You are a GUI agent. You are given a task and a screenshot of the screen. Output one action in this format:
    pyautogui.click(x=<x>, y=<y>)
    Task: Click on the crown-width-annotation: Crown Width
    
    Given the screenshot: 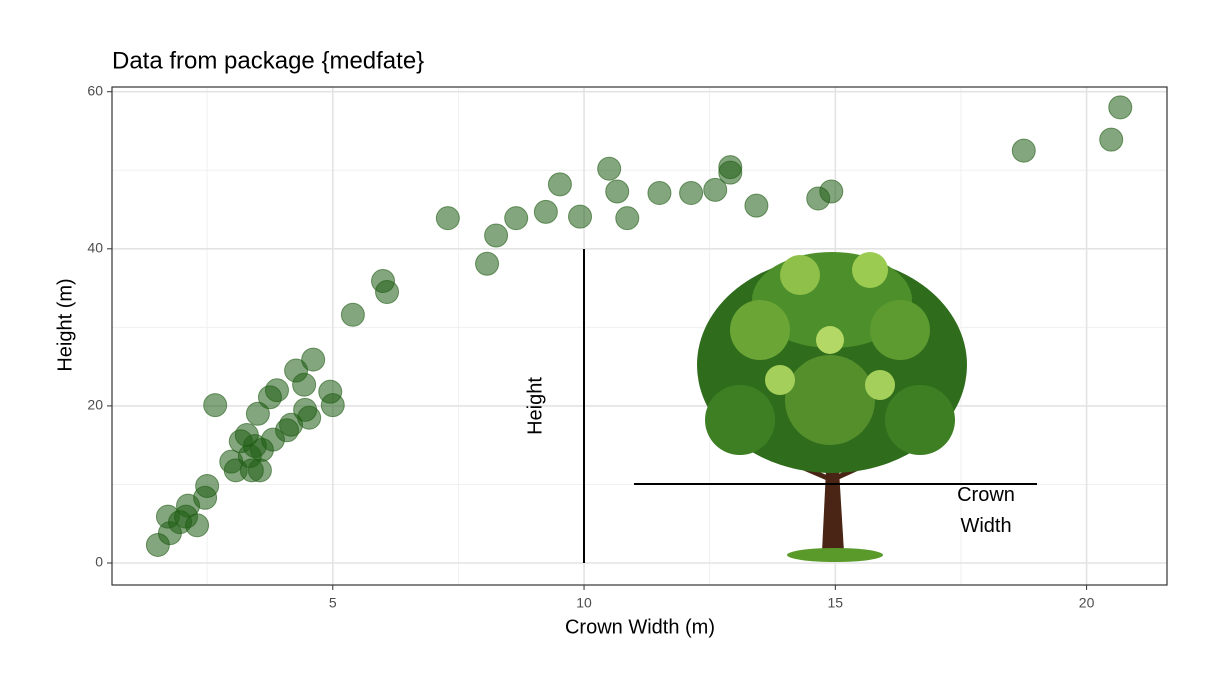 What is the action you would take?
    pyautogui.click(x=986, y=510)
    